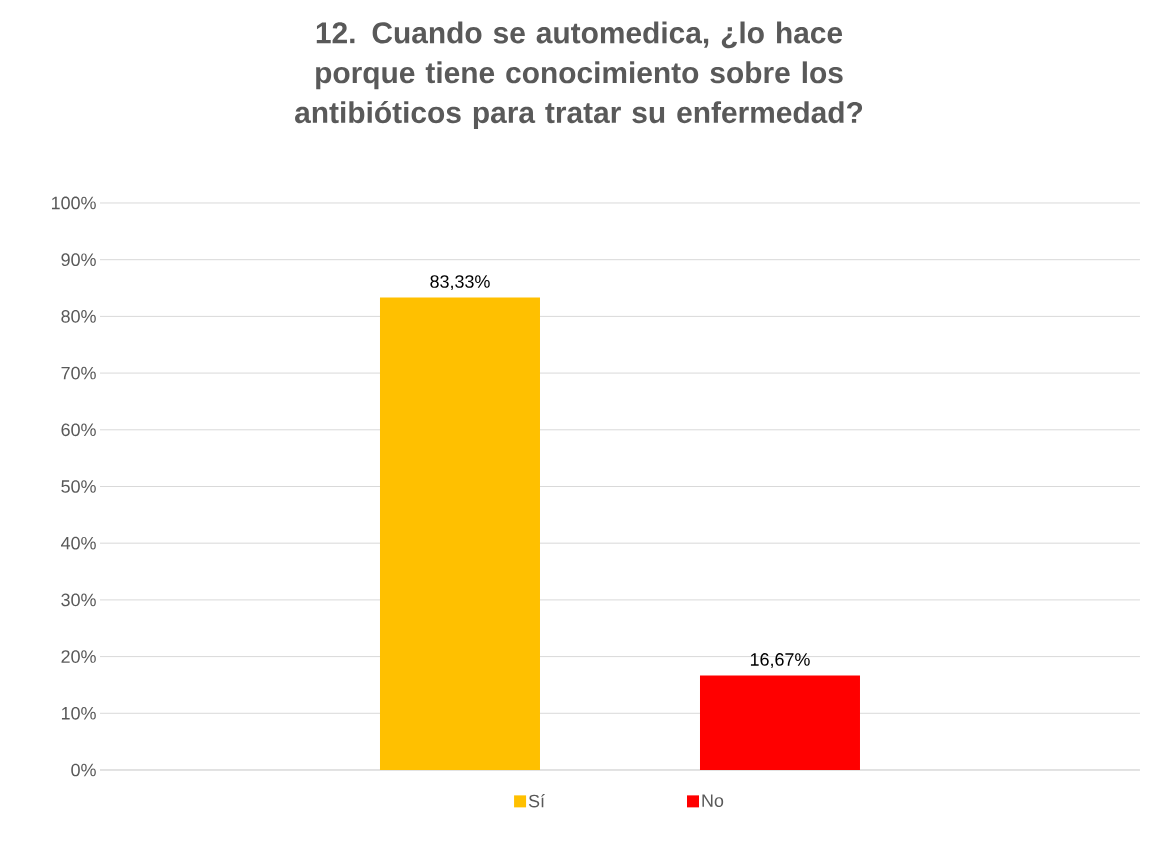 The width and height of the screenshot is (1158, 850). Describe the element at coordinates (536, 801) in the screenshot. I see `legend-label: Sí` at that location.